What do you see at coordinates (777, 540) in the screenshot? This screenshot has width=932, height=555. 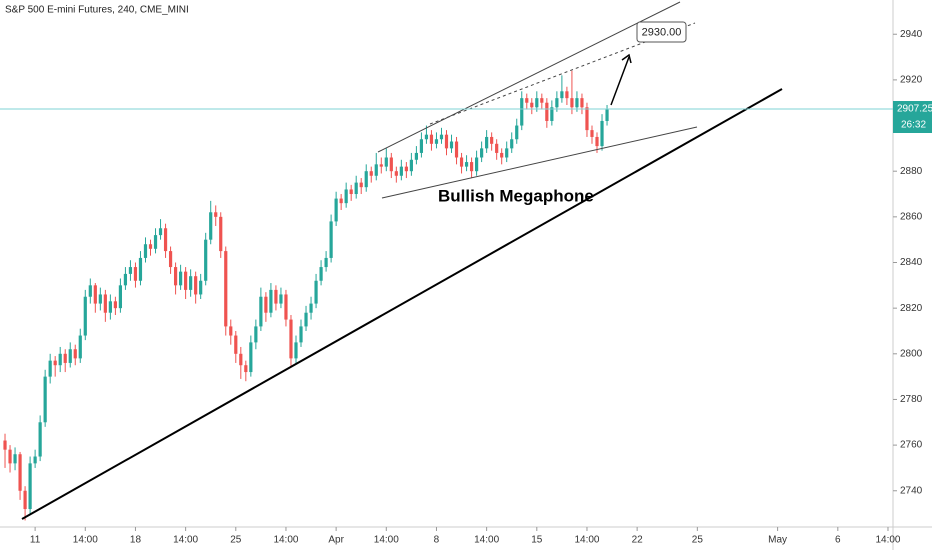 I see `x-tick-label: May` at bounding box center [777, 540].